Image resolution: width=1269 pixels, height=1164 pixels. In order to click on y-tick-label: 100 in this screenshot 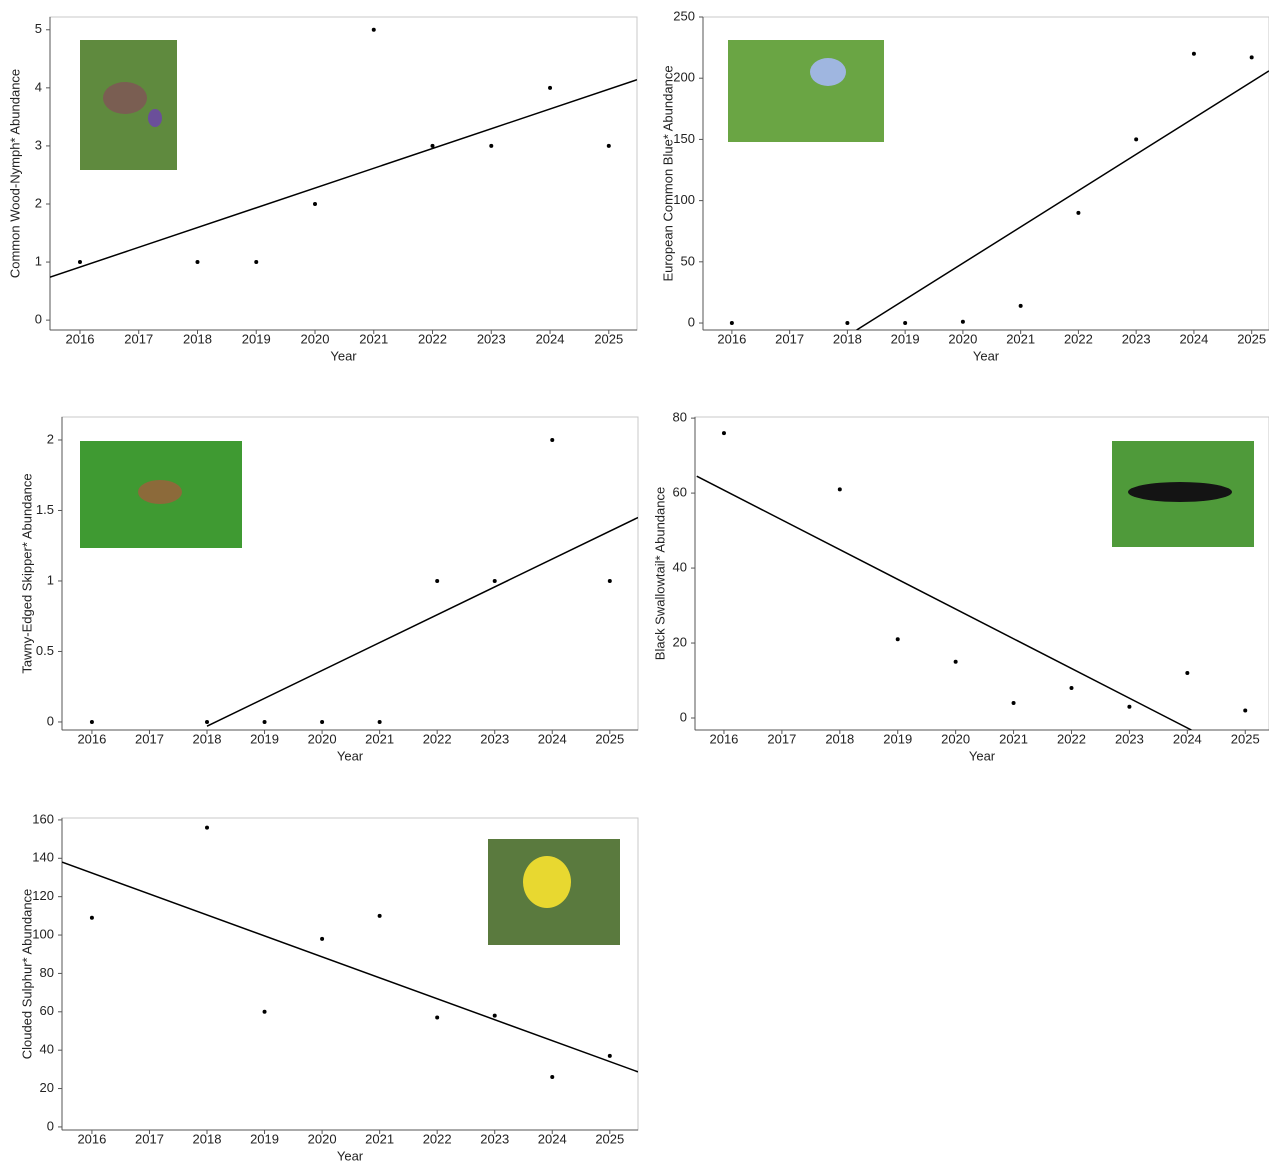, I will do `click(684, 199)`.